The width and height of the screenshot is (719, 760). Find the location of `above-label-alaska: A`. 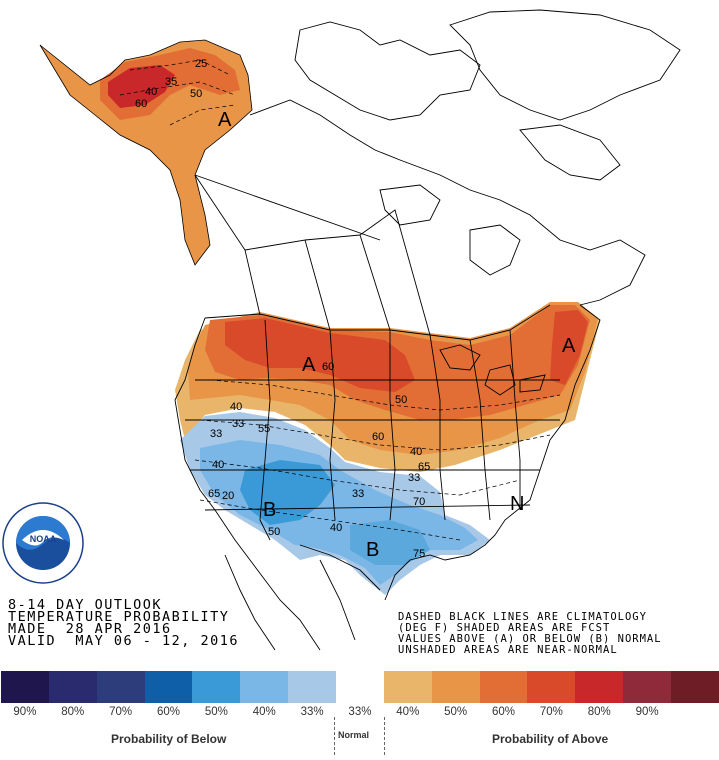

above-label-alaska: A is located at coordinates (225, 120).